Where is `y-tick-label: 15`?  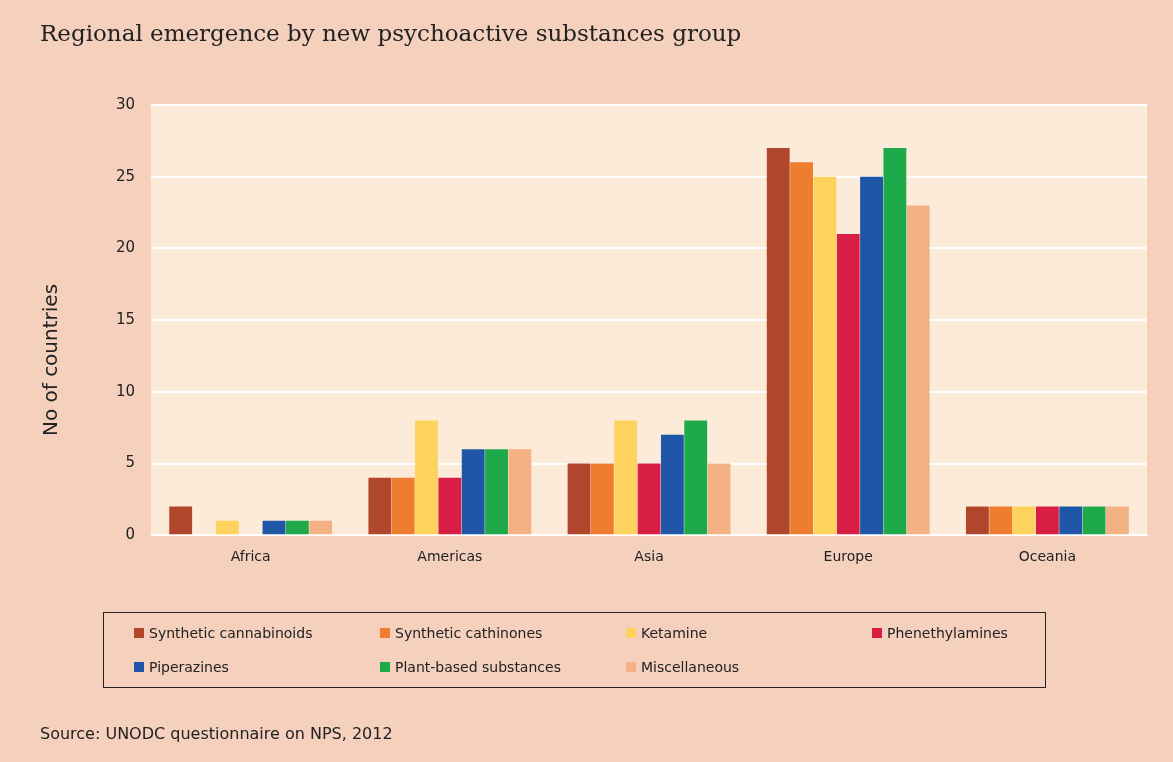 y-tick-label: 15 is located at coordinates (125, 318).